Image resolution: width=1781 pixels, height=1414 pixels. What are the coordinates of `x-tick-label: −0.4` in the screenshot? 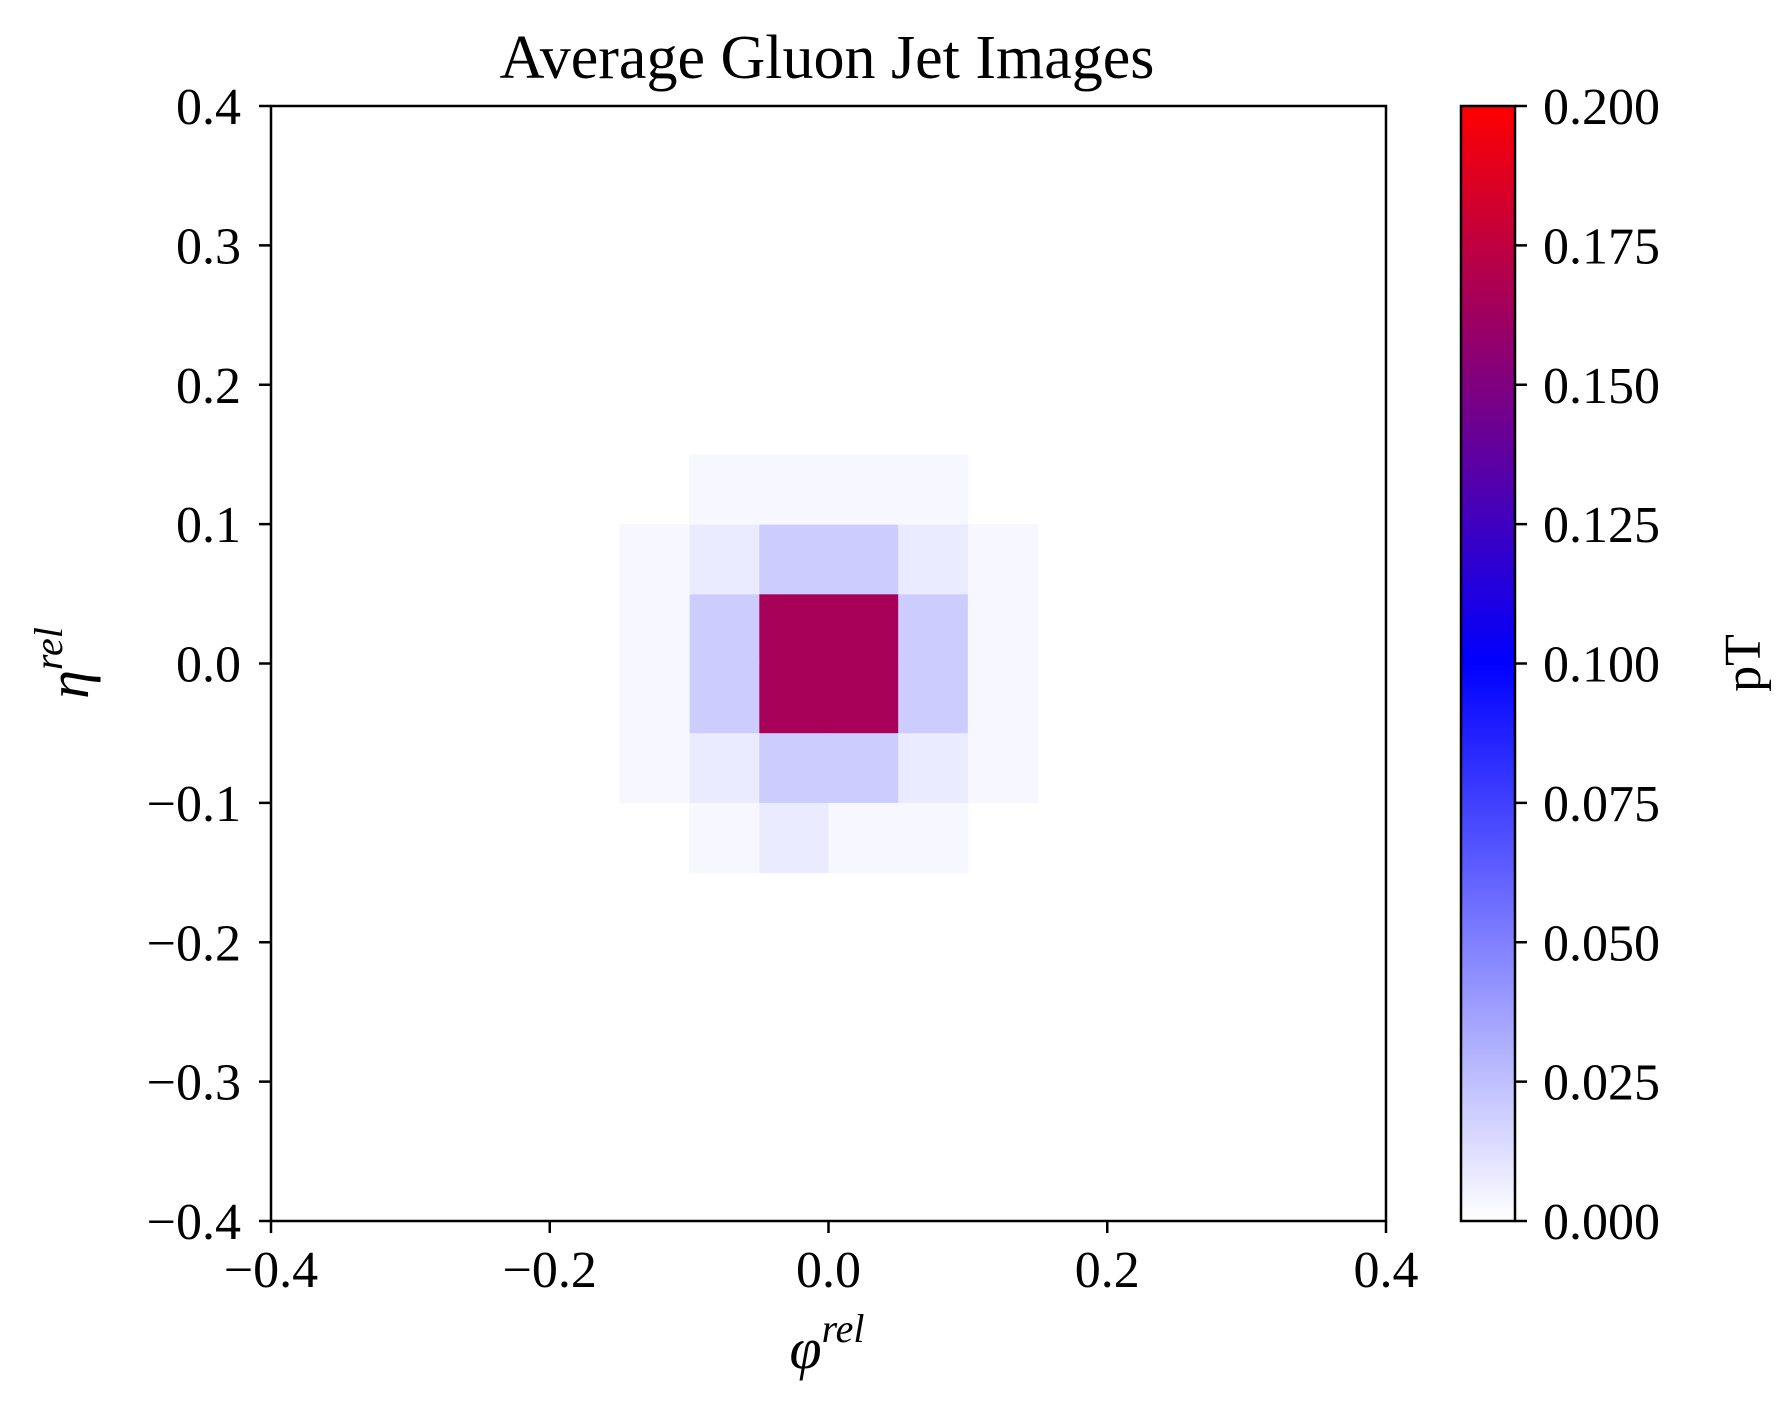 It's located at (271, 1270).